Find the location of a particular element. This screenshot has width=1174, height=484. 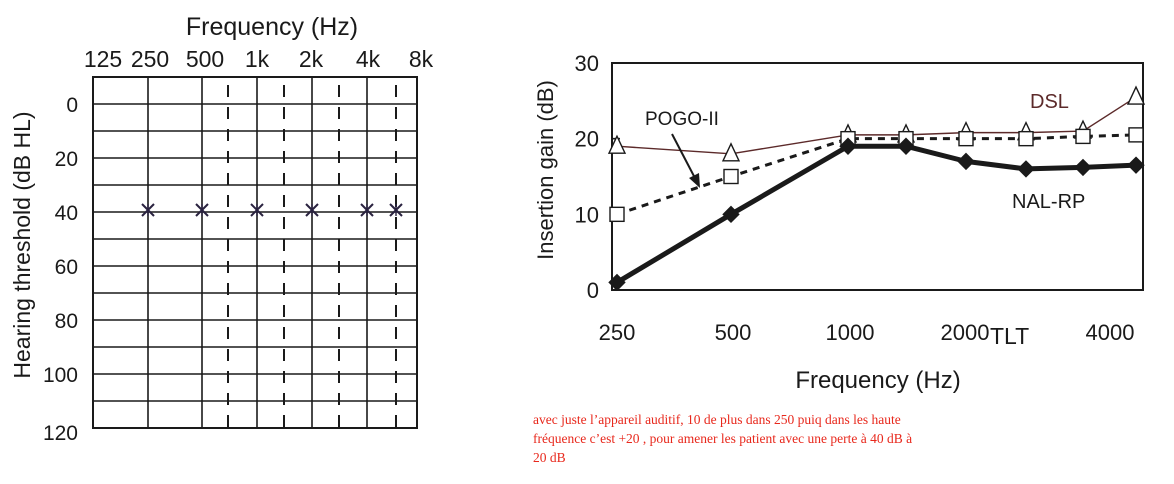

gain-y-tick-label: 30 is located at coordinates (587, 63).